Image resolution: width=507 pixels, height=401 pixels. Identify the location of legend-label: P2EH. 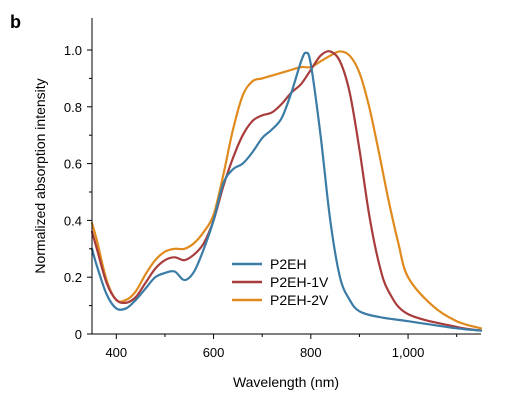
(288, 264).